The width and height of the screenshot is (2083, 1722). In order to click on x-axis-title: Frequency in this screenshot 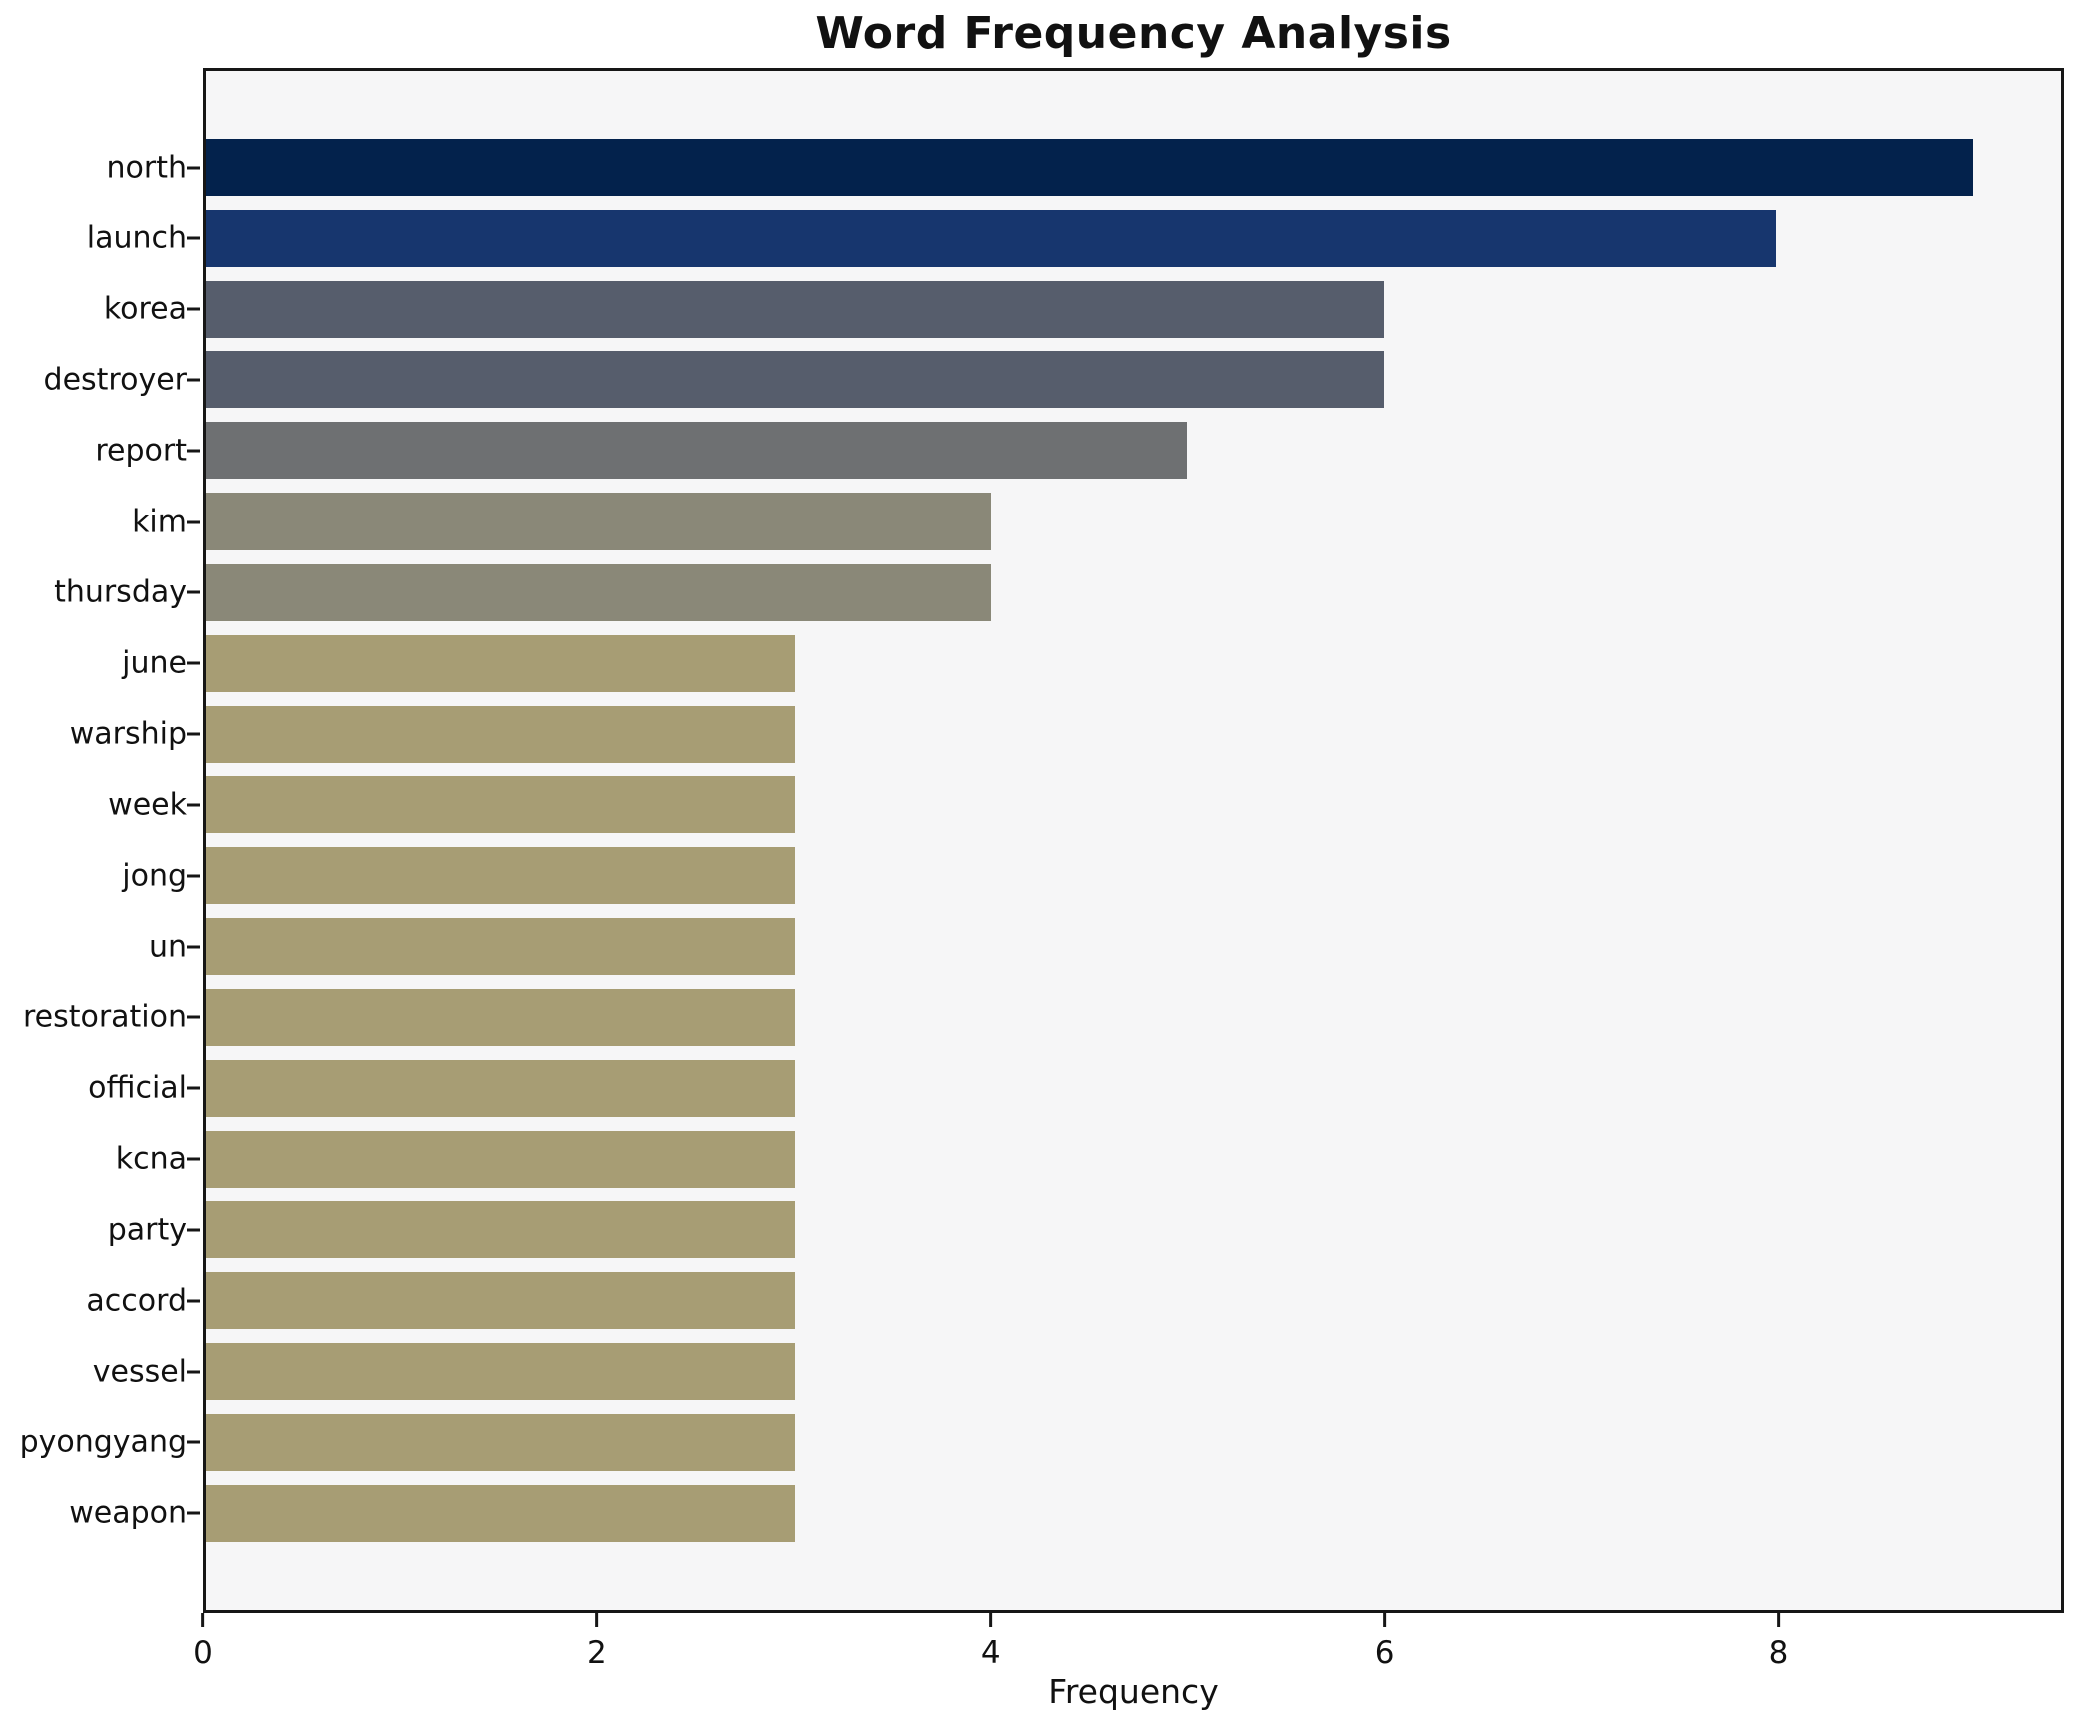, I will do `click(1133, 1691)`.